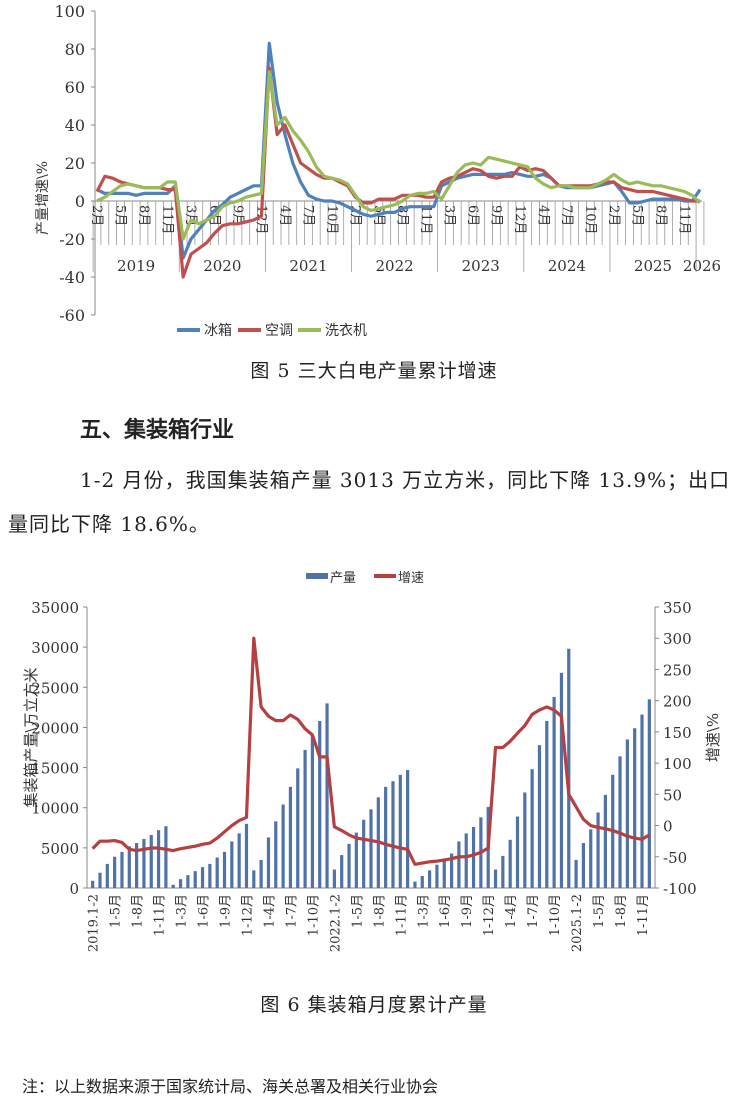 The width and height of the screenshot is (748, 1118). I want to click on y2-tick-label: -50, so click(675, 858).